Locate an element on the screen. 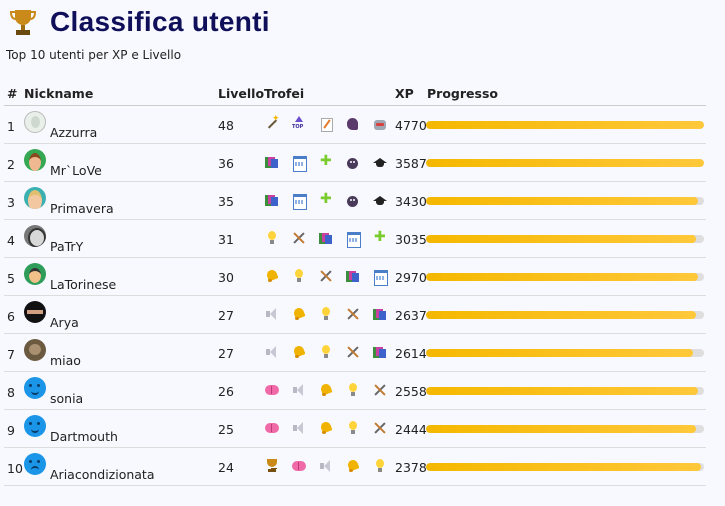  nickname-link: Primavera is located at coordinates (82, 208).